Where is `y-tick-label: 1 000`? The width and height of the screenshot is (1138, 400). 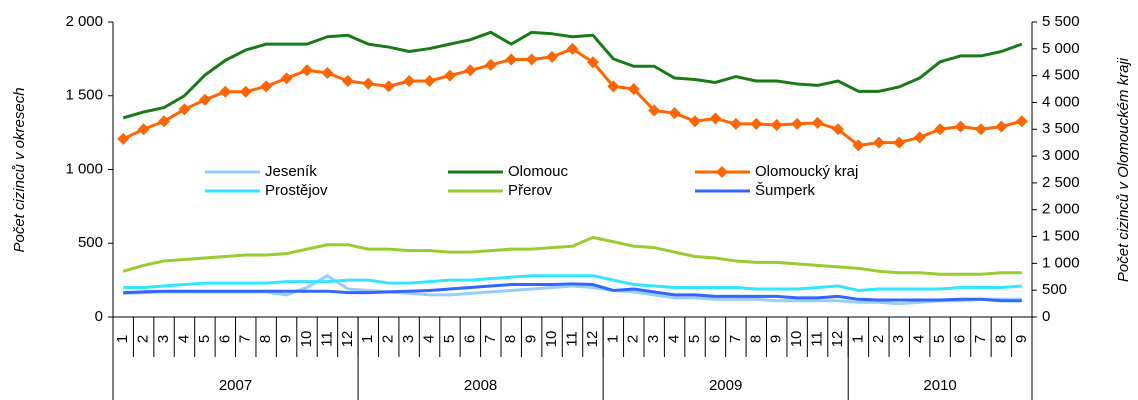 y-tick-label: 1 000 is located at coordinates (84, 168).